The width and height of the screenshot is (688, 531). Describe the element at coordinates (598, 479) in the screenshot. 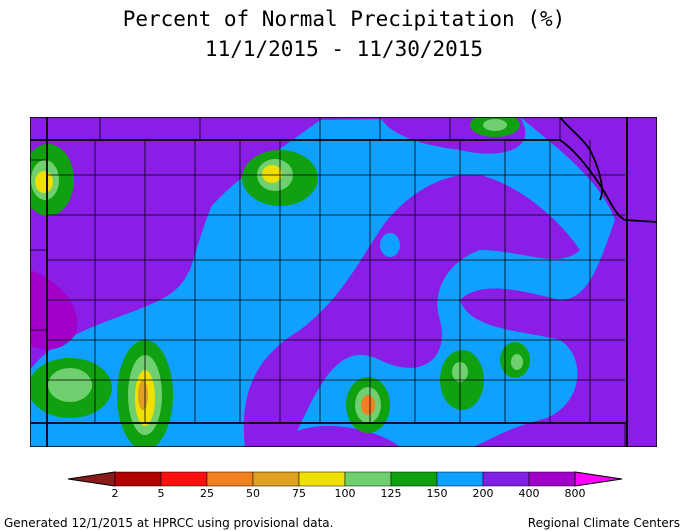

I see `legend-high-arrow` at that location.